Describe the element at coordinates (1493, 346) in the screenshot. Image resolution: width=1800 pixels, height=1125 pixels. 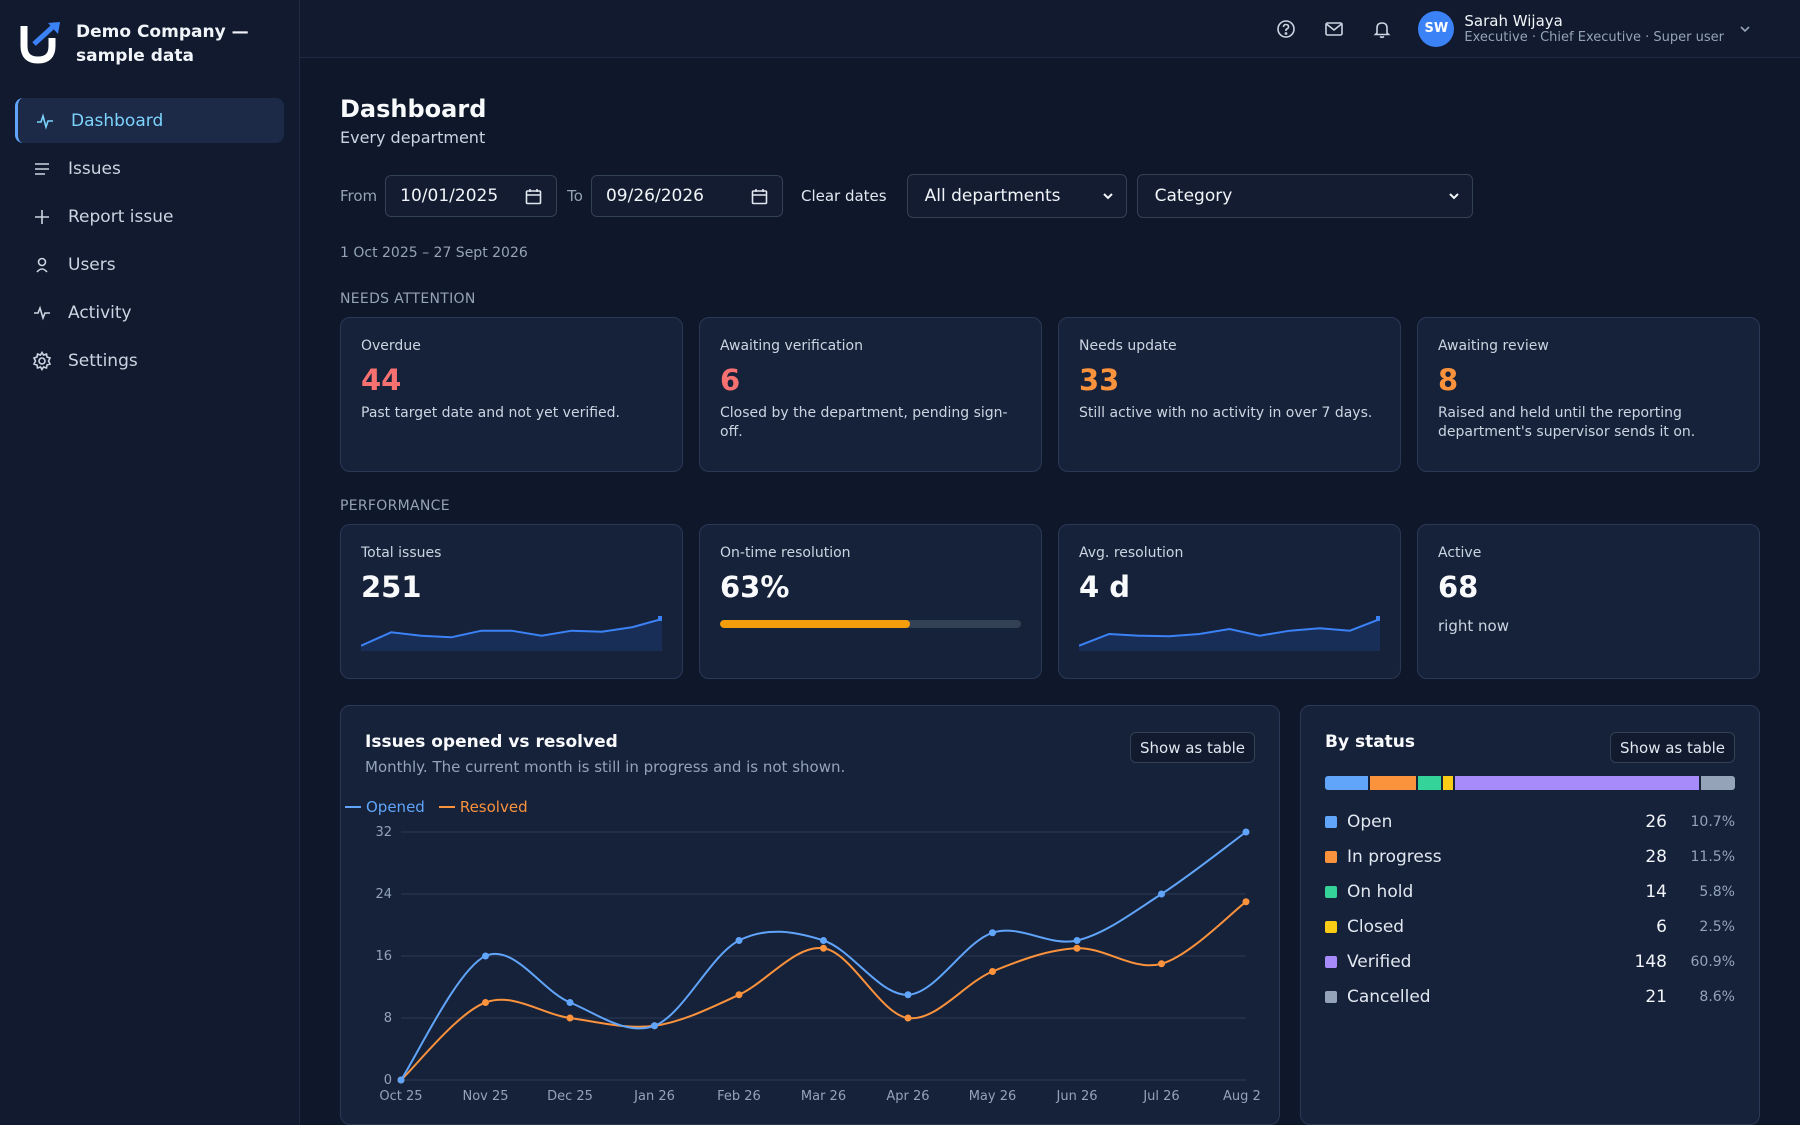
I see `card-label: Awaiting review` at that location.